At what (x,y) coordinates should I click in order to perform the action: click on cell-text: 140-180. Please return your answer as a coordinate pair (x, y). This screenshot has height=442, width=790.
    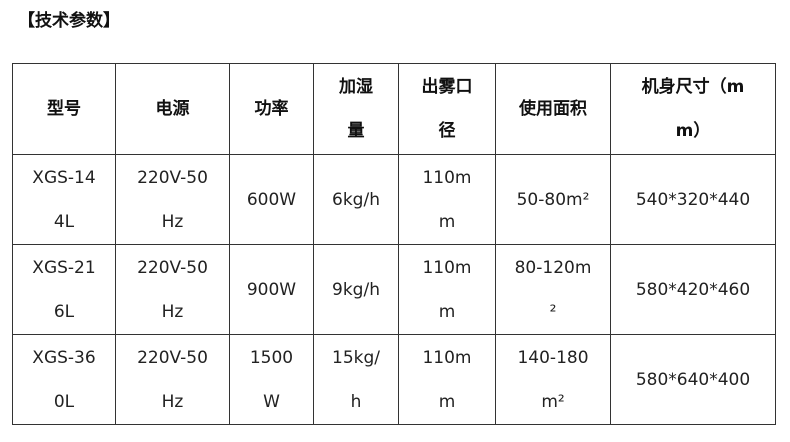
    Looking at the image, I should click on (553, 357).